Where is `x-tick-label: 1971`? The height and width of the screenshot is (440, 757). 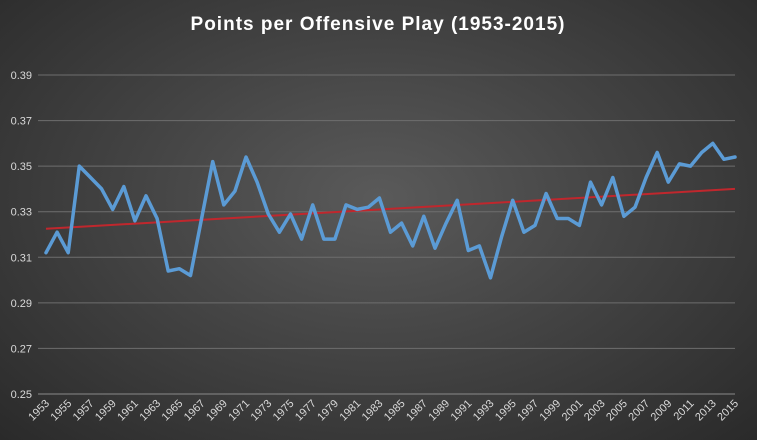
x-tick-label: 1971 is located at coordinates (239, 411).